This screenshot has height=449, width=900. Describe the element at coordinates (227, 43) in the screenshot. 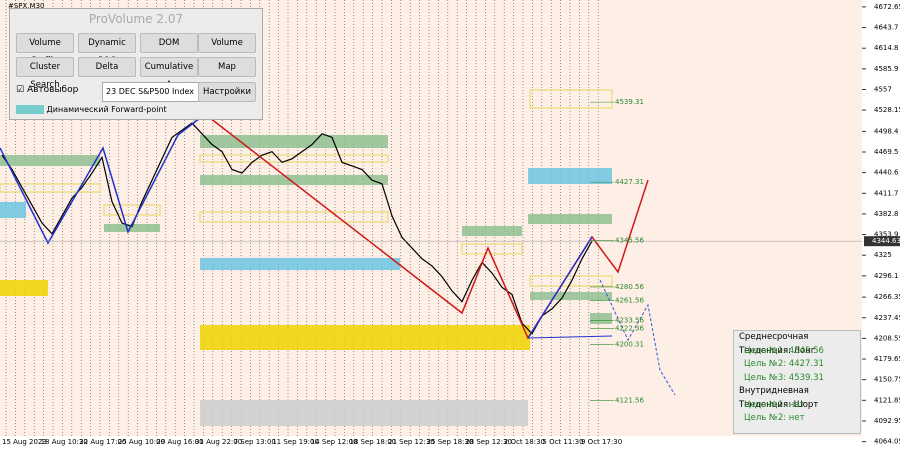

I see `panel-button: Volume` at that location.